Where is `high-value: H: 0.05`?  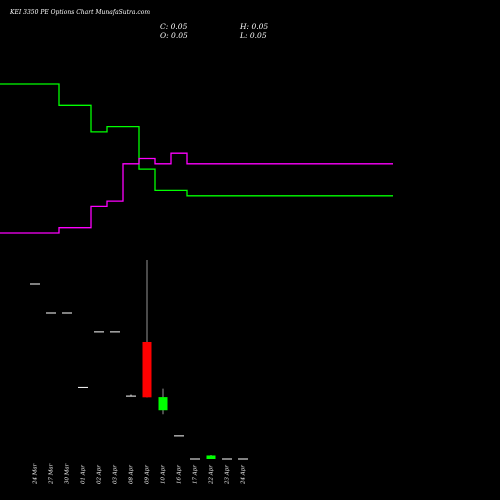 high-value: H: 0.05 is located at coordinates (254, 26).